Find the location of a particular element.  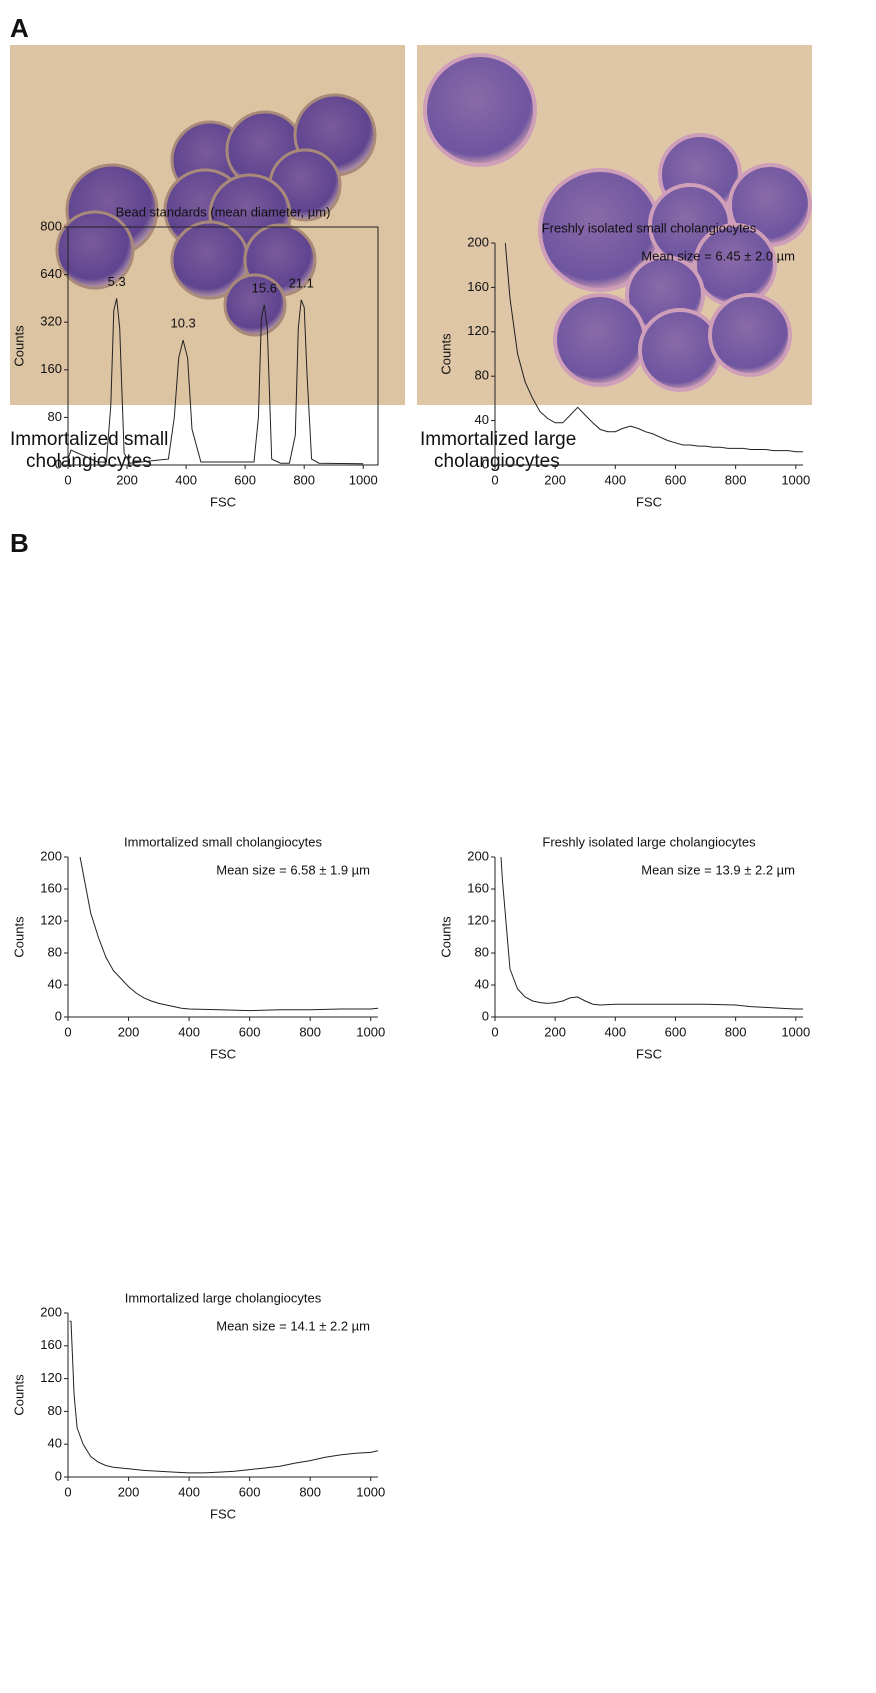

y-tick-label: 640 is located at coordinates (51, 273).